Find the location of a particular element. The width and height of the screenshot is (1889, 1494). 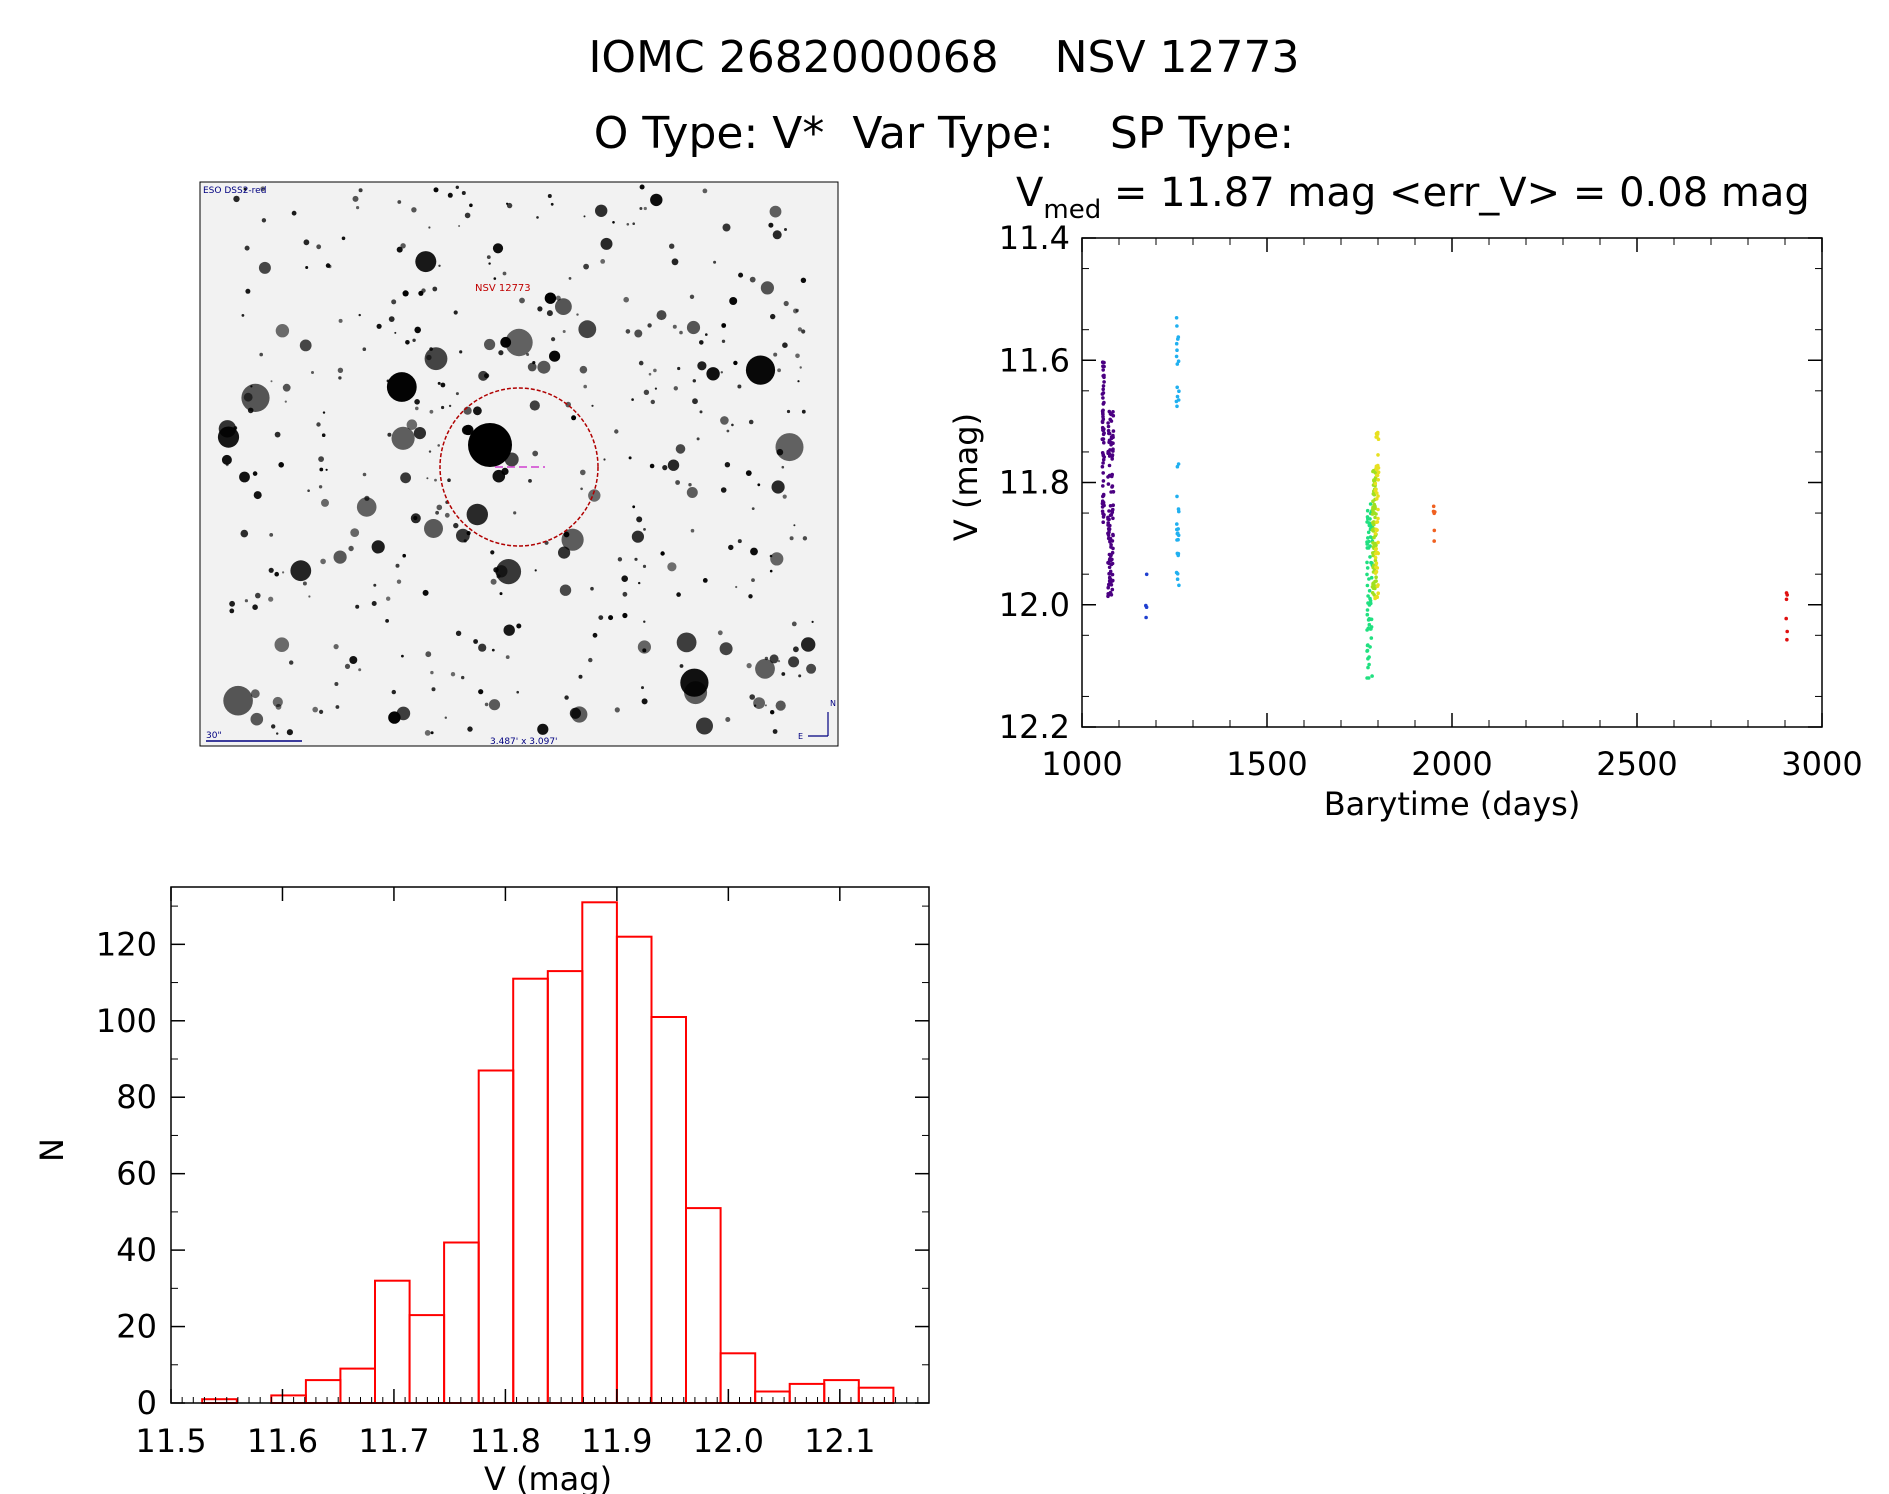

x-tick-label: 2500 is located at coordinates (1636, 764).